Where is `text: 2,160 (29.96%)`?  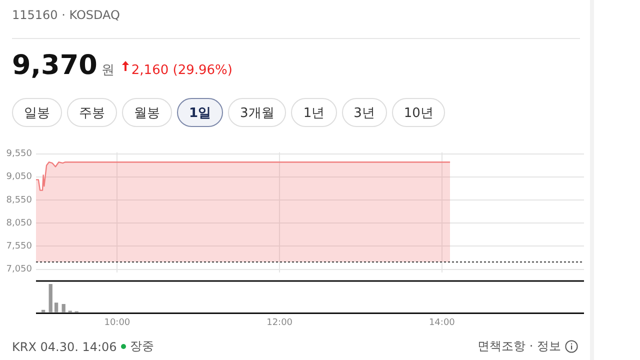
text: 2,160 (29.96%) is located at coordinates (181, 70).